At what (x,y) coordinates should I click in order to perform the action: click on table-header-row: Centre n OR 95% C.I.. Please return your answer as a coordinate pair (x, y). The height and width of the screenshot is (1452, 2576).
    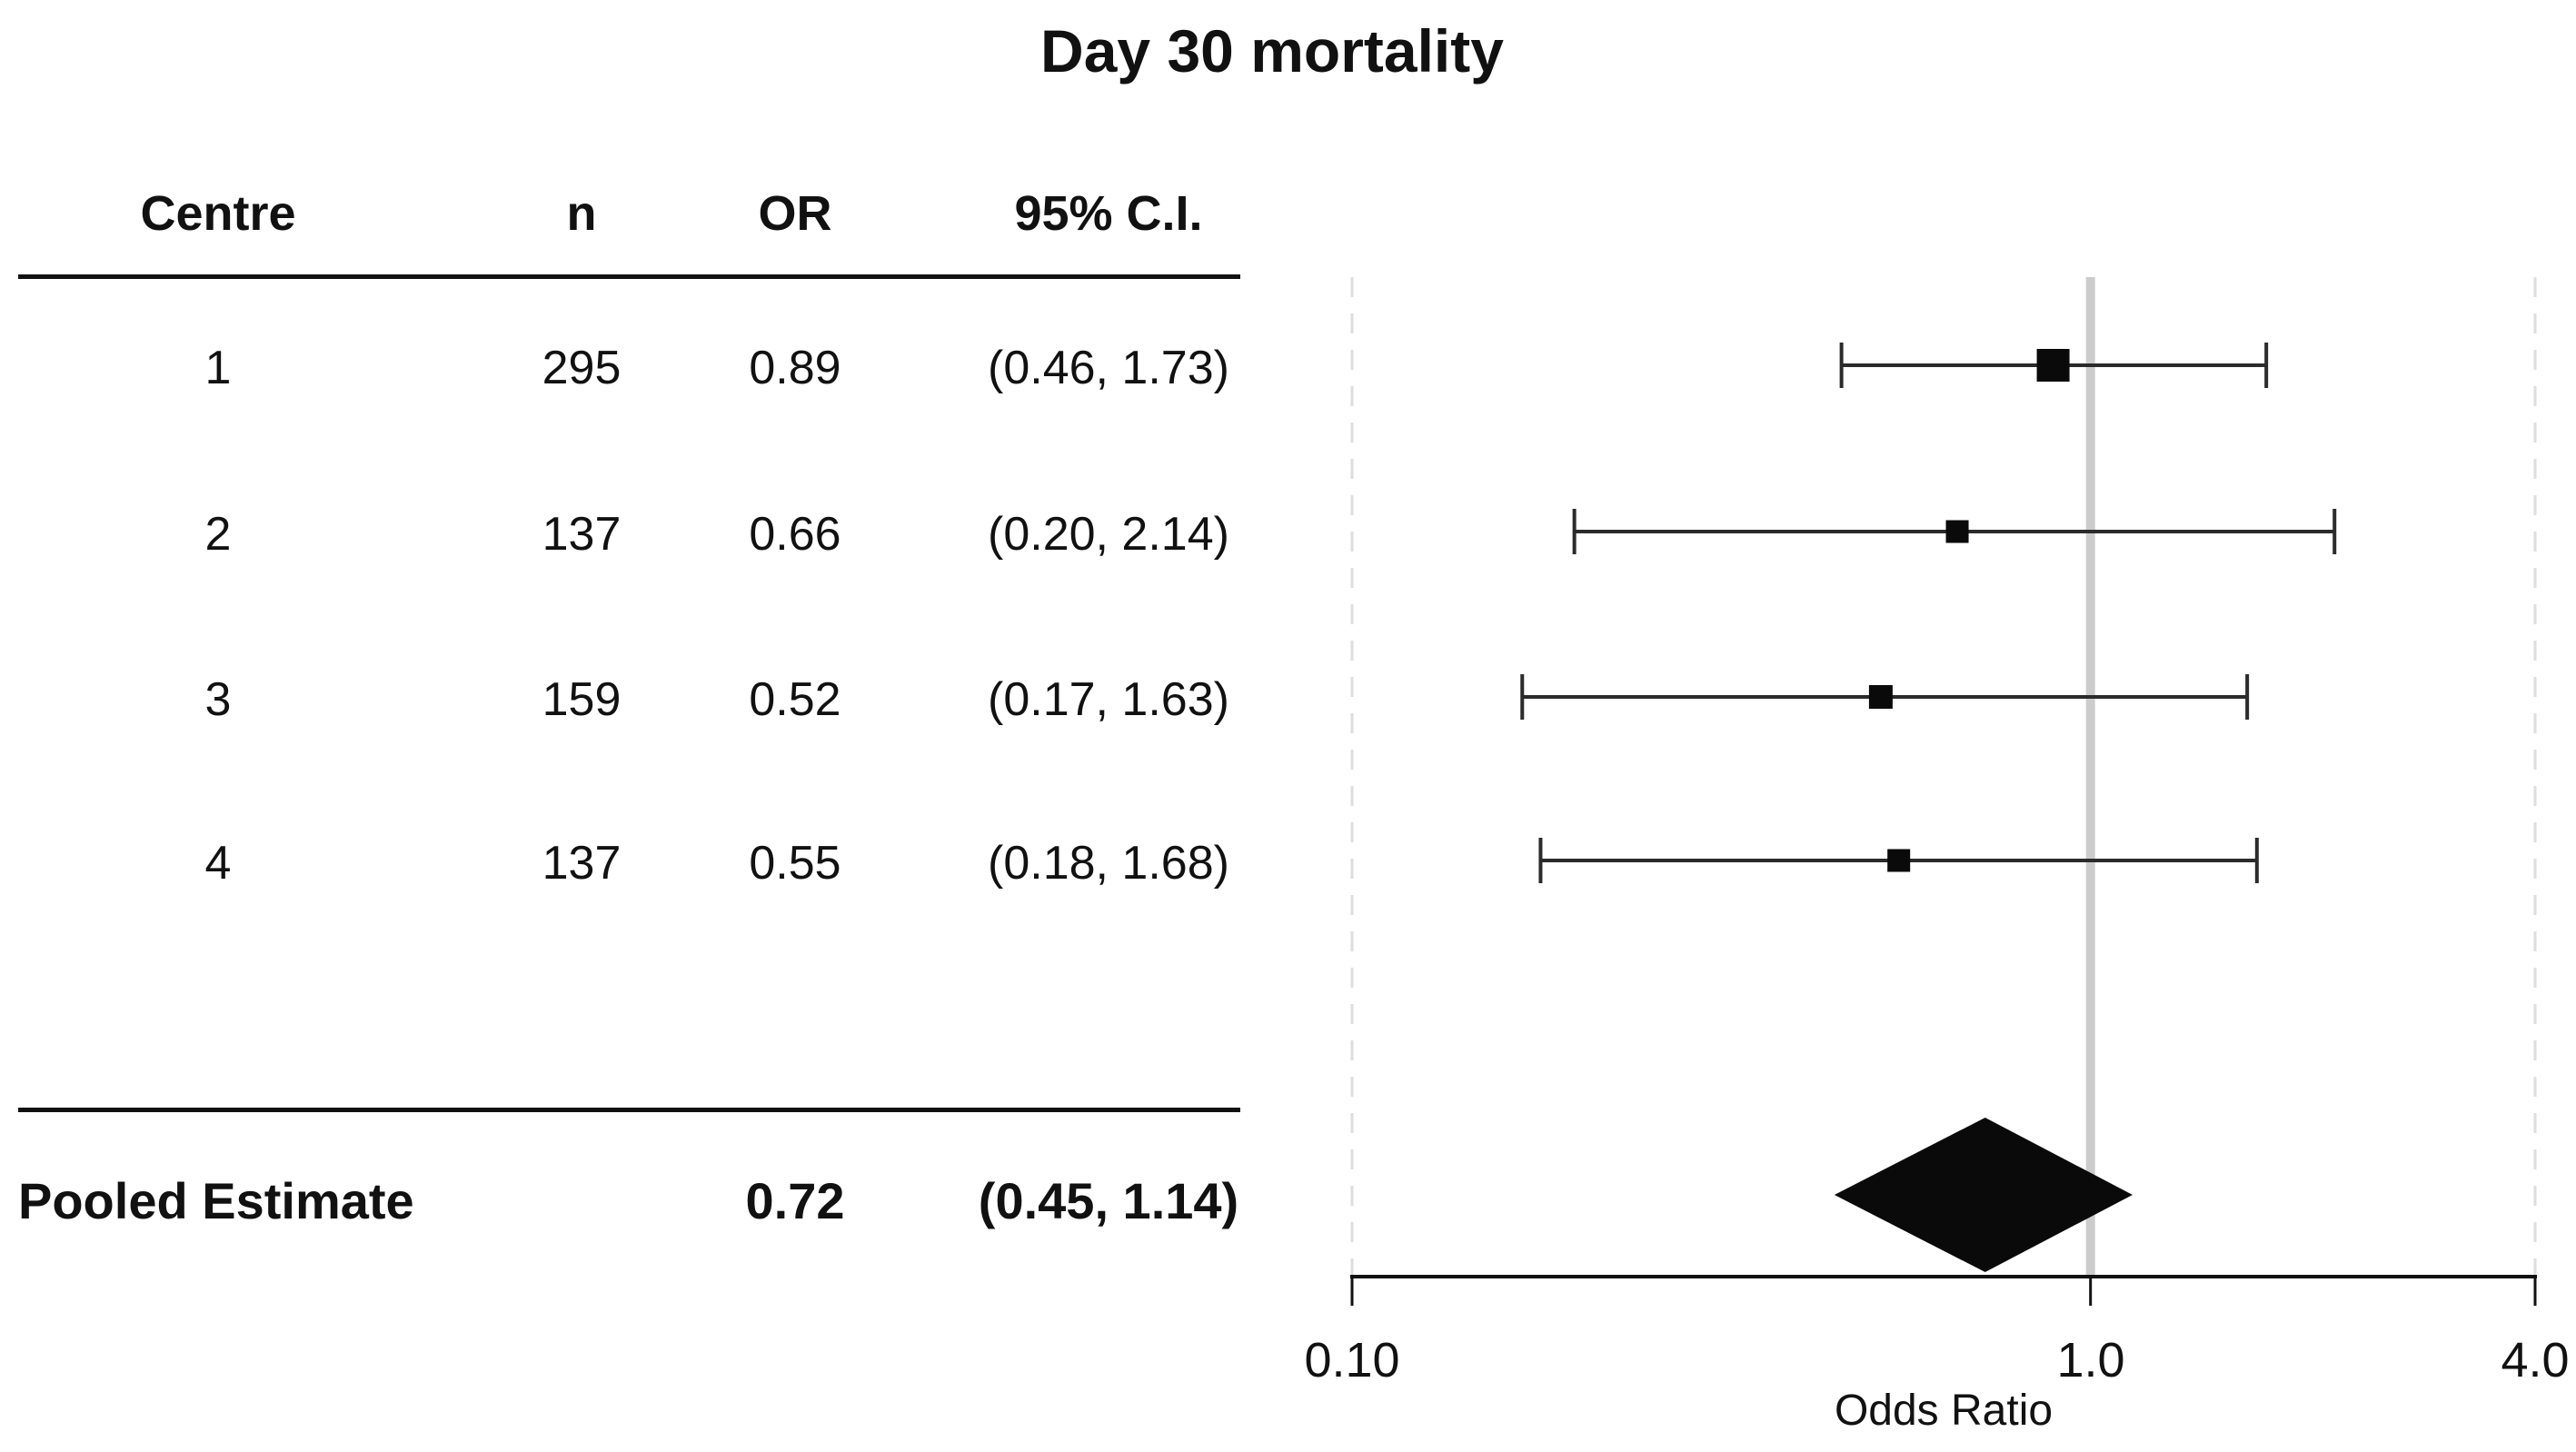
    Looking at the image, I should click on (629, 213).